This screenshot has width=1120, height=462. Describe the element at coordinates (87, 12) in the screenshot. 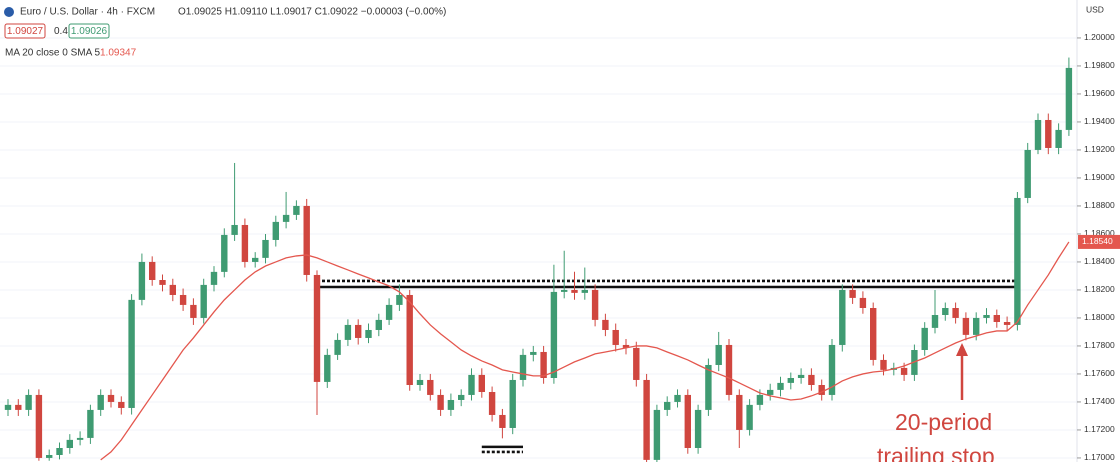

I see `symbol-title: Euro / U.S. Dollar · 4h · FXCM` at that location.